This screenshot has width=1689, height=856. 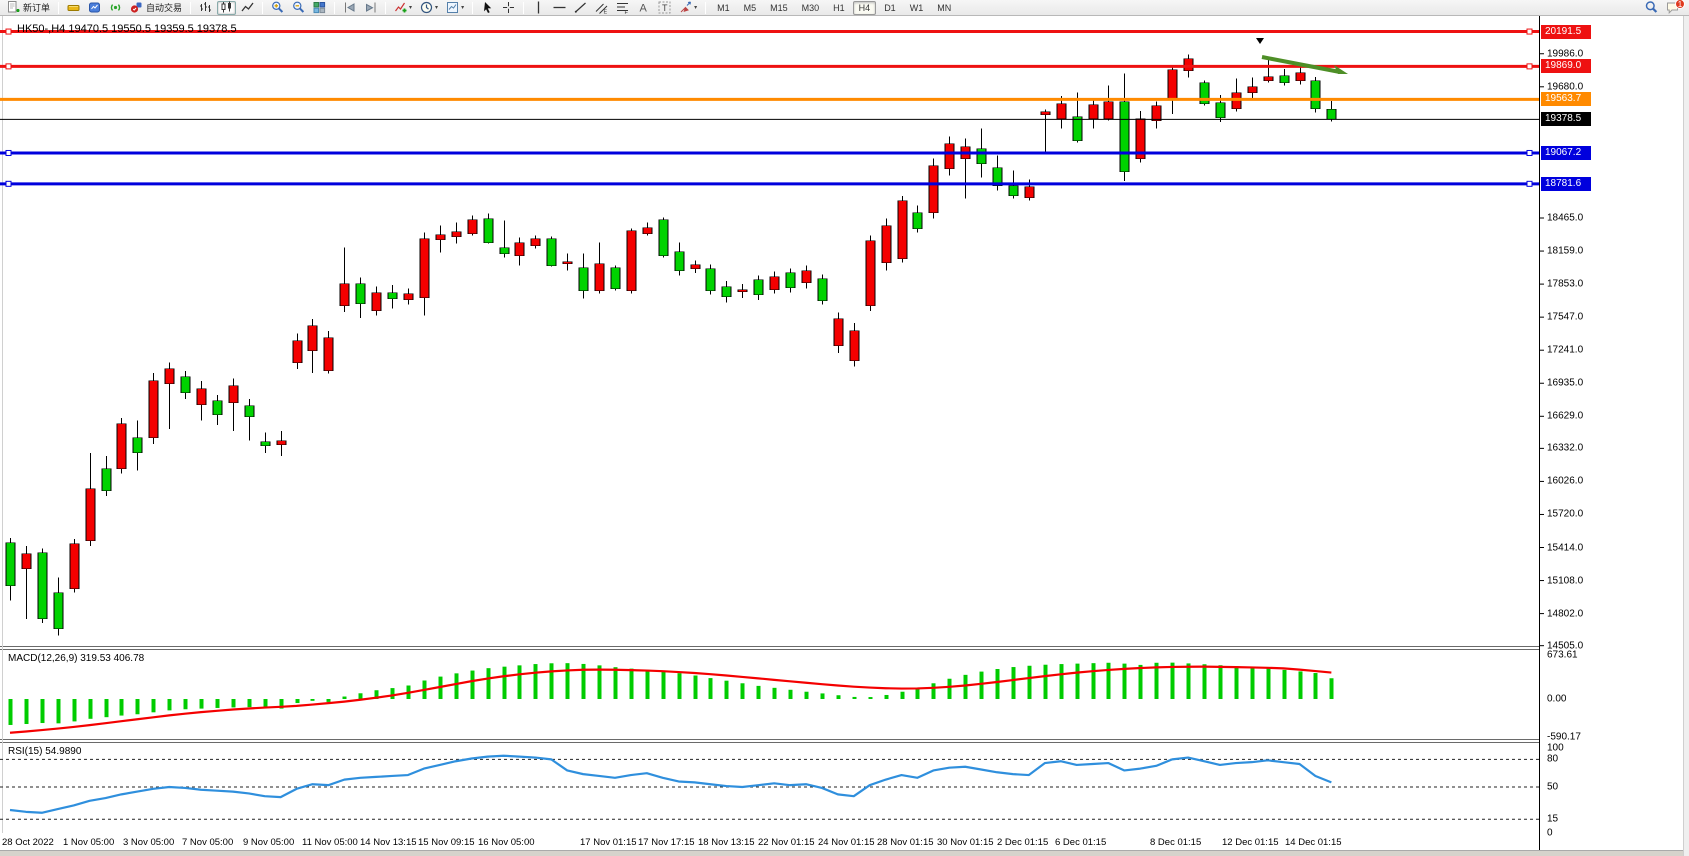 What do you see at coordinates (864, 7) in the screenshot?
I see `timeframe-h4-button: H4` at bounding box center [864, 7].